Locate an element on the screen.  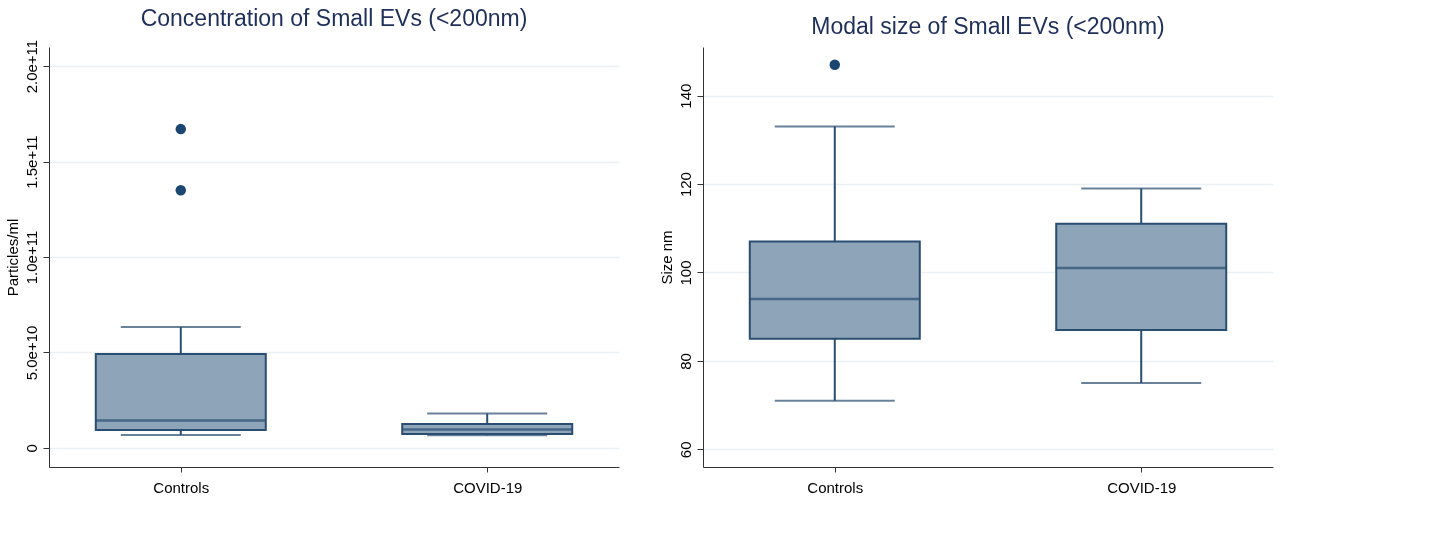
y-tick-label: 140 is located at coordinates (685, 96).